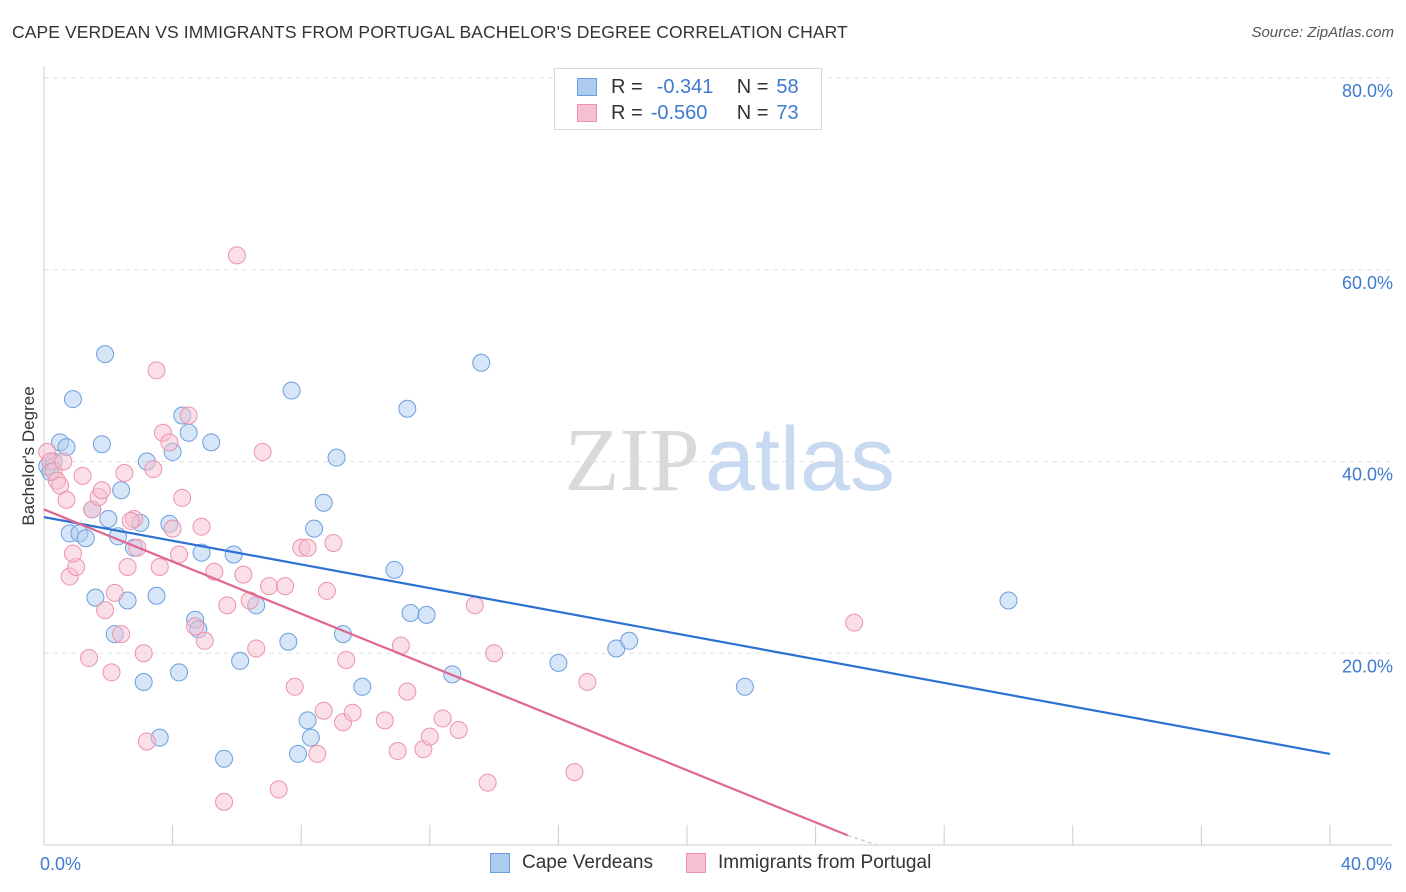 This screenshot has width=1406, height=892. I want to click on series-legend-blue-label: Cape Verdeans, so click(587, 862).